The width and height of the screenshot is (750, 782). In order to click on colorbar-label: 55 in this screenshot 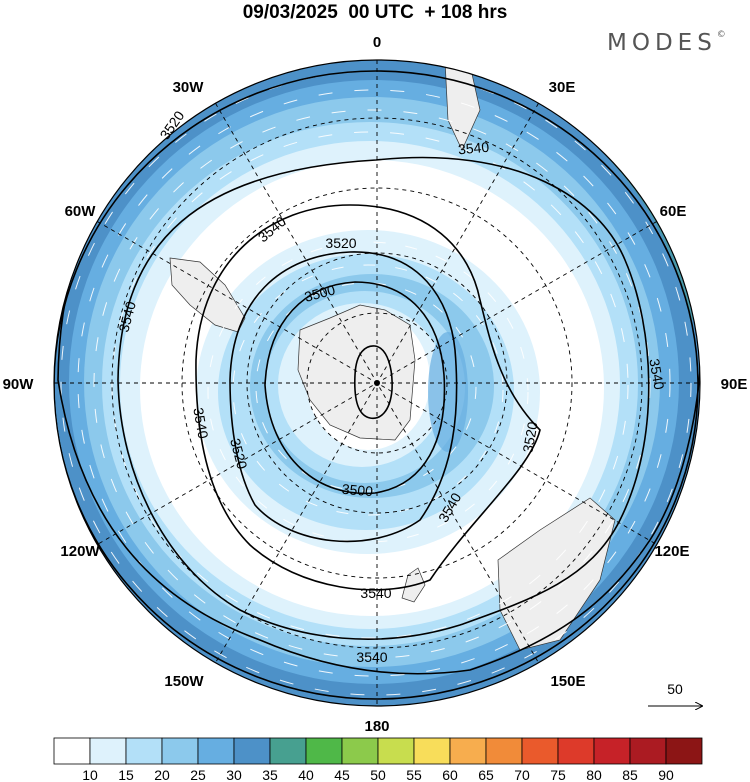, I will do `click(414, 774)`.